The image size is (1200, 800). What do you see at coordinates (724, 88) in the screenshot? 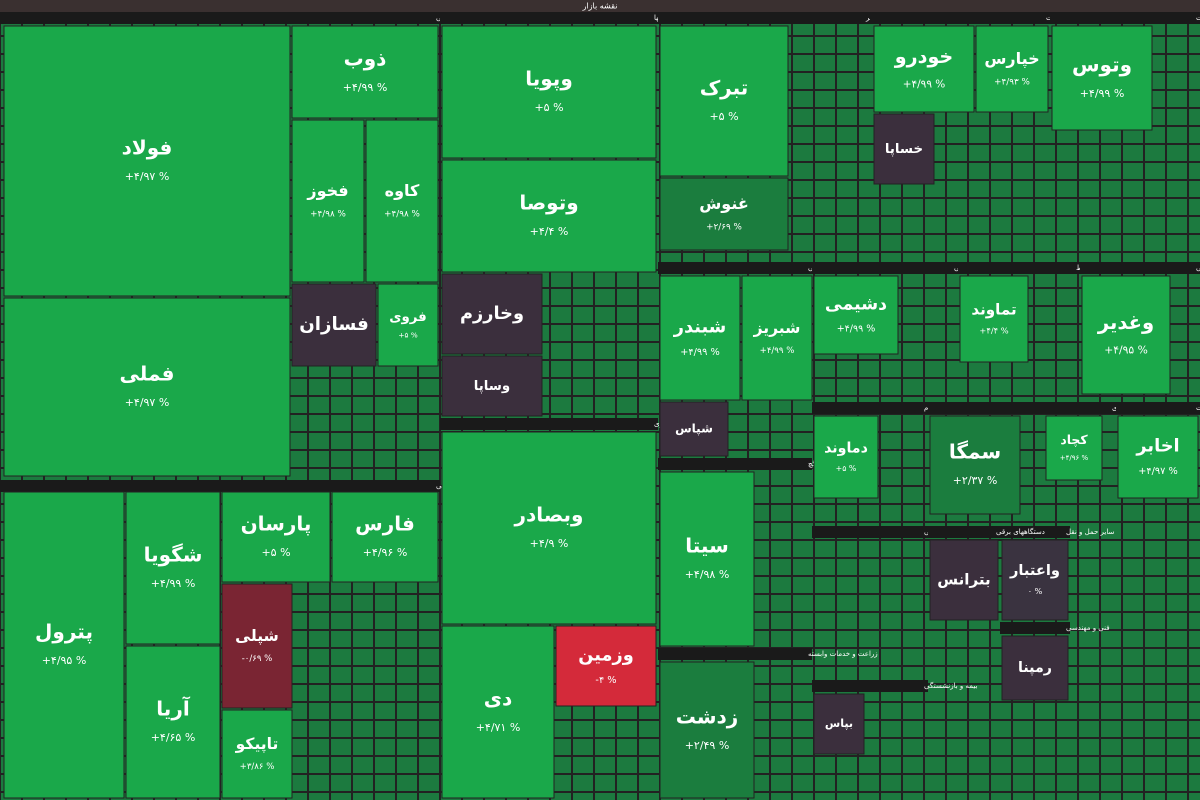
I see `tile-name: تبرک` at bounding box center [724, 88].